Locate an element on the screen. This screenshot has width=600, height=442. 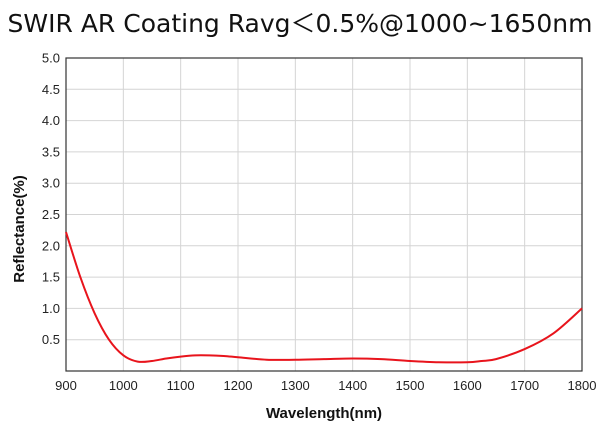
x-tick-label: 1200 is located at coordinates (238, 385).